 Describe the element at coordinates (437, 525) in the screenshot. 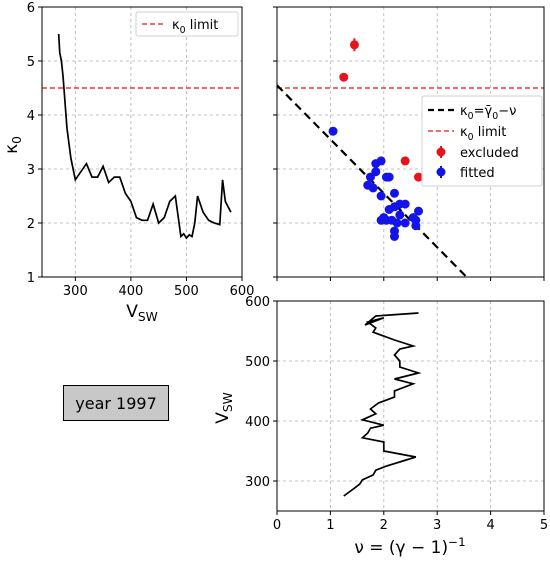

I see `x-tick-label: 3` at that location.